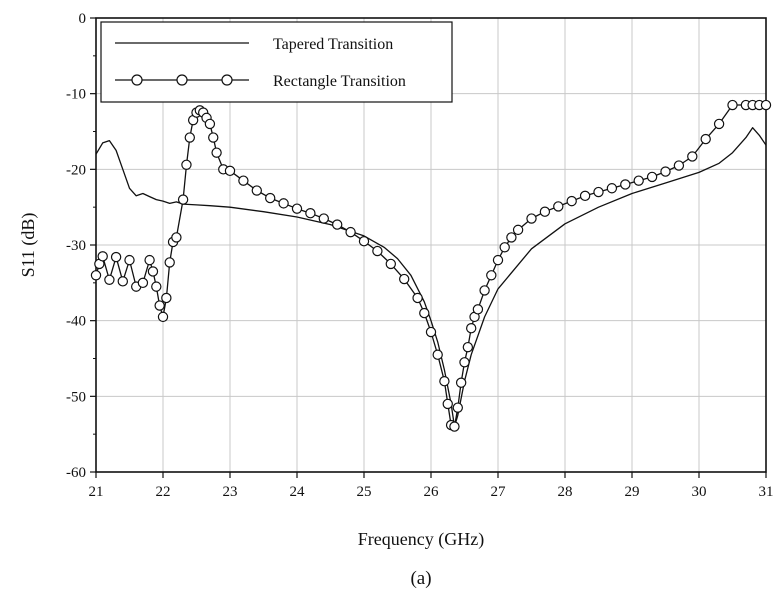  What do you see at coordinates (76, 397) in the screenshot?
I see `y-tick-label: -50` at bounding box center [76, 397].